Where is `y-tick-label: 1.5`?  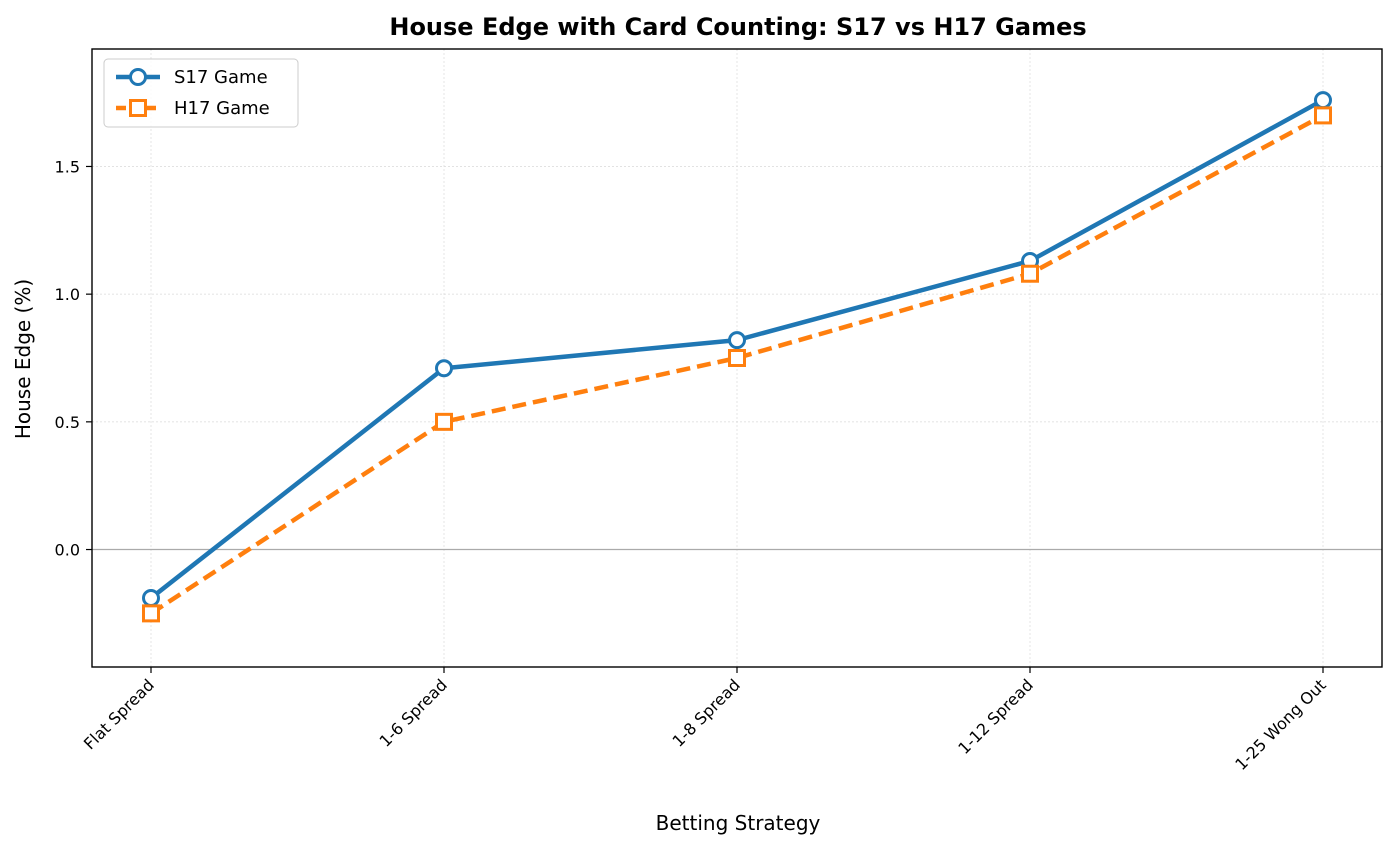 y-tick-label: 1.5 is located at coordinates (67, 166).